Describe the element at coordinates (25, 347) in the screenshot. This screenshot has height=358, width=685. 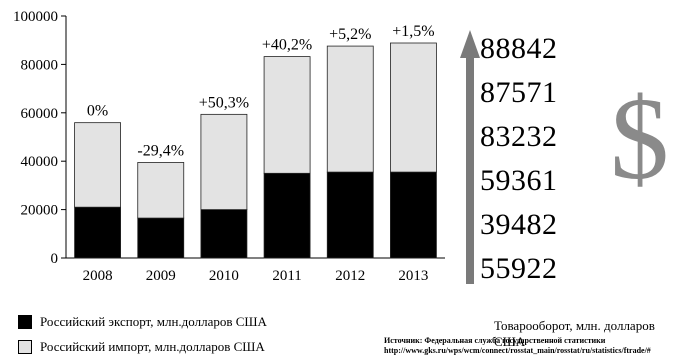
I see `legend-swatch-import` at that location.